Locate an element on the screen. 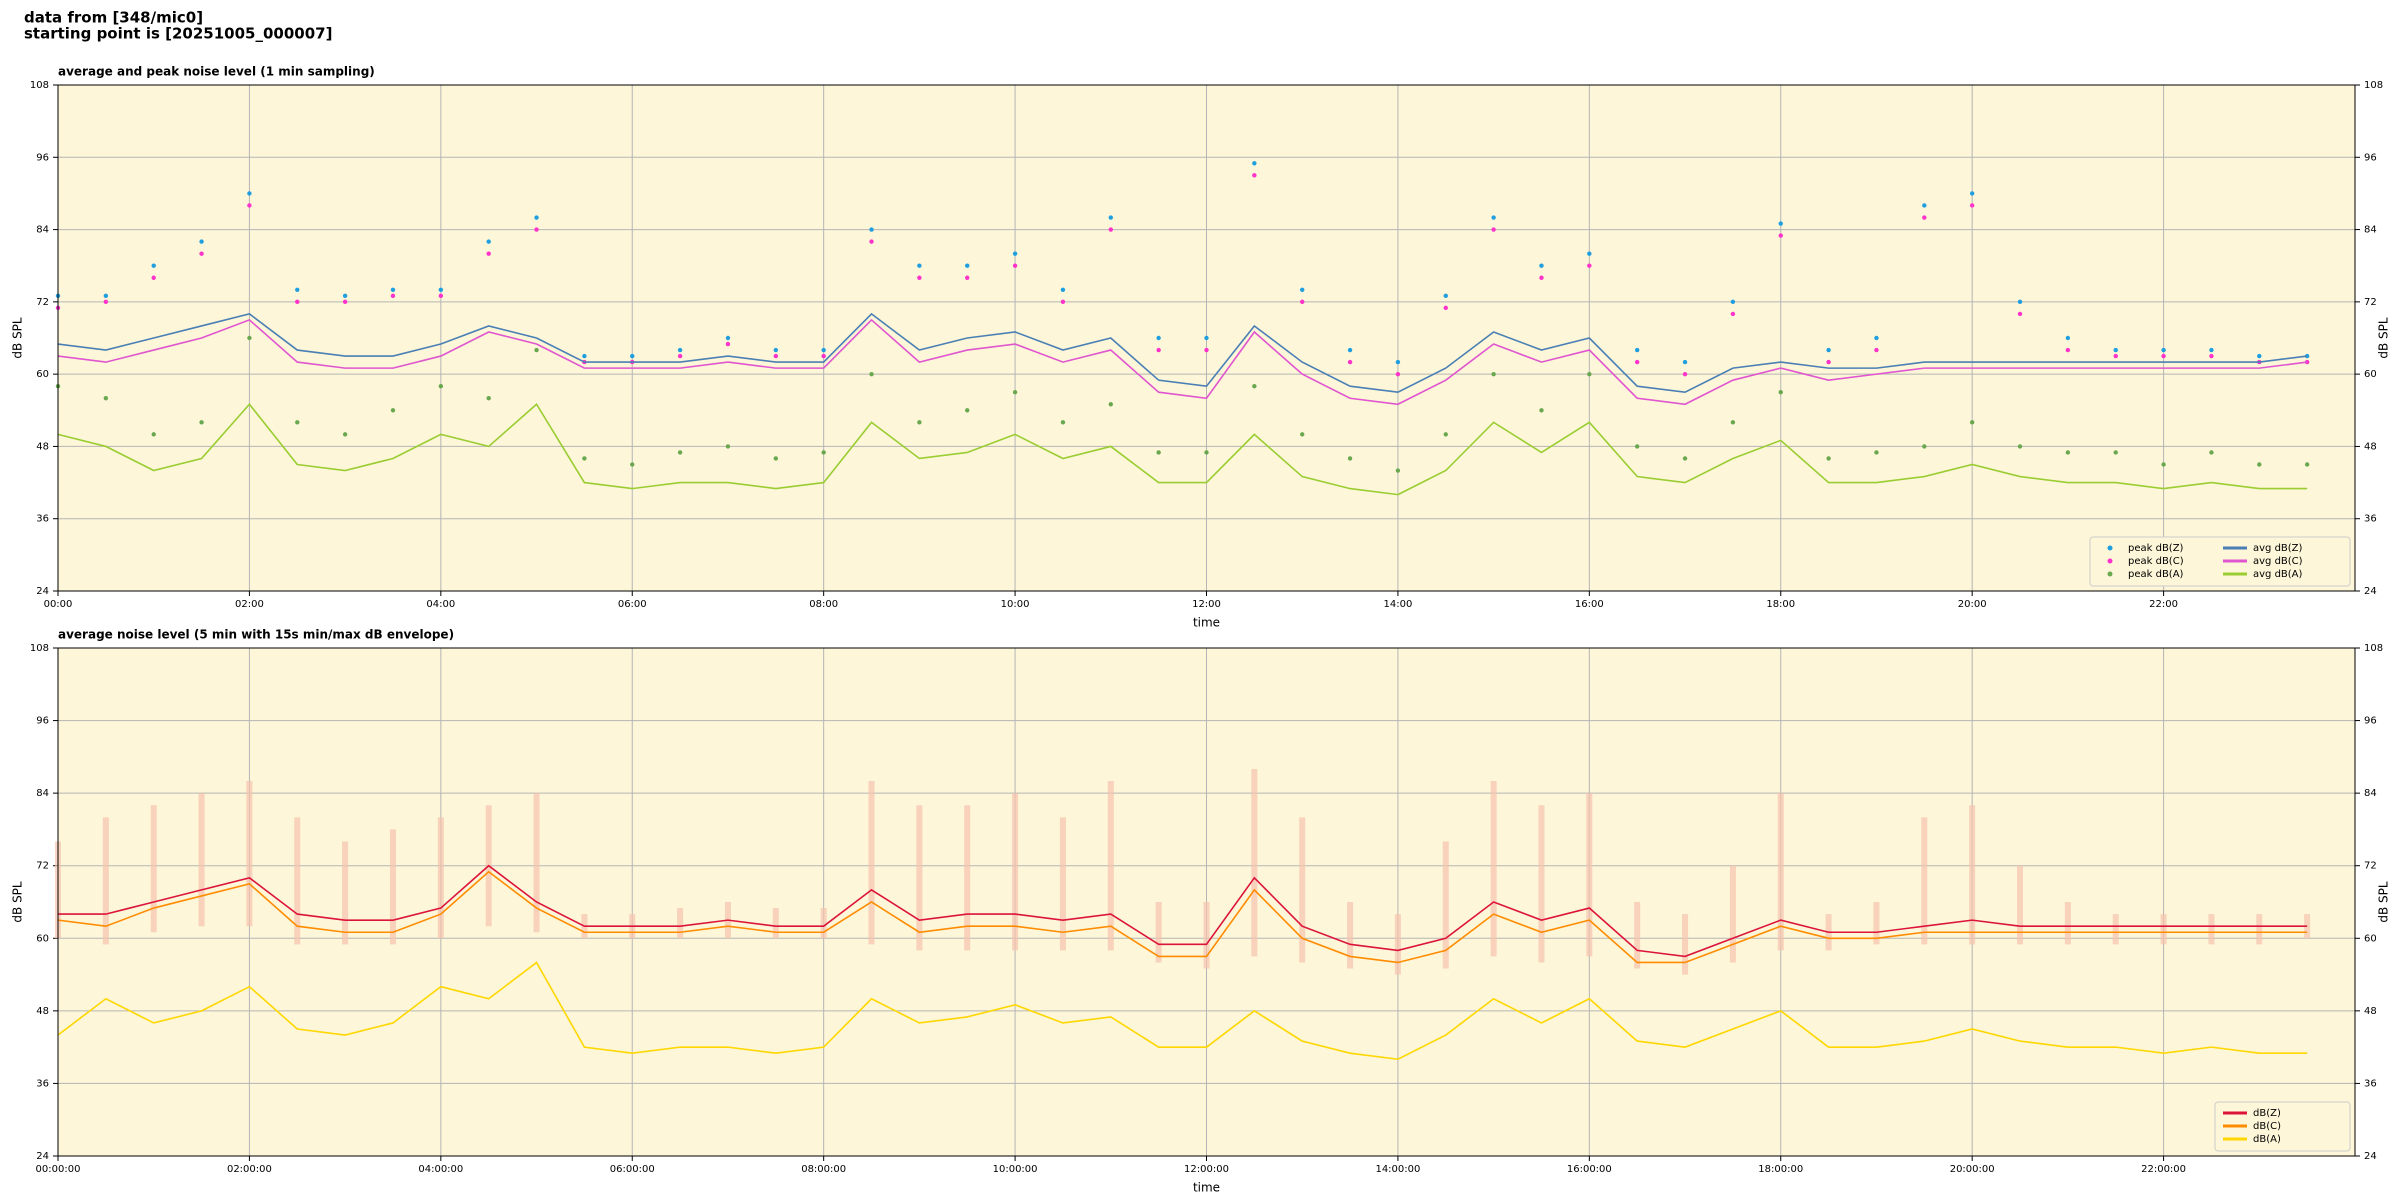 The height and width of the screenshot is (1204, 2400). x-tick-label: 22:00 is located at coordinates (2163, 604).